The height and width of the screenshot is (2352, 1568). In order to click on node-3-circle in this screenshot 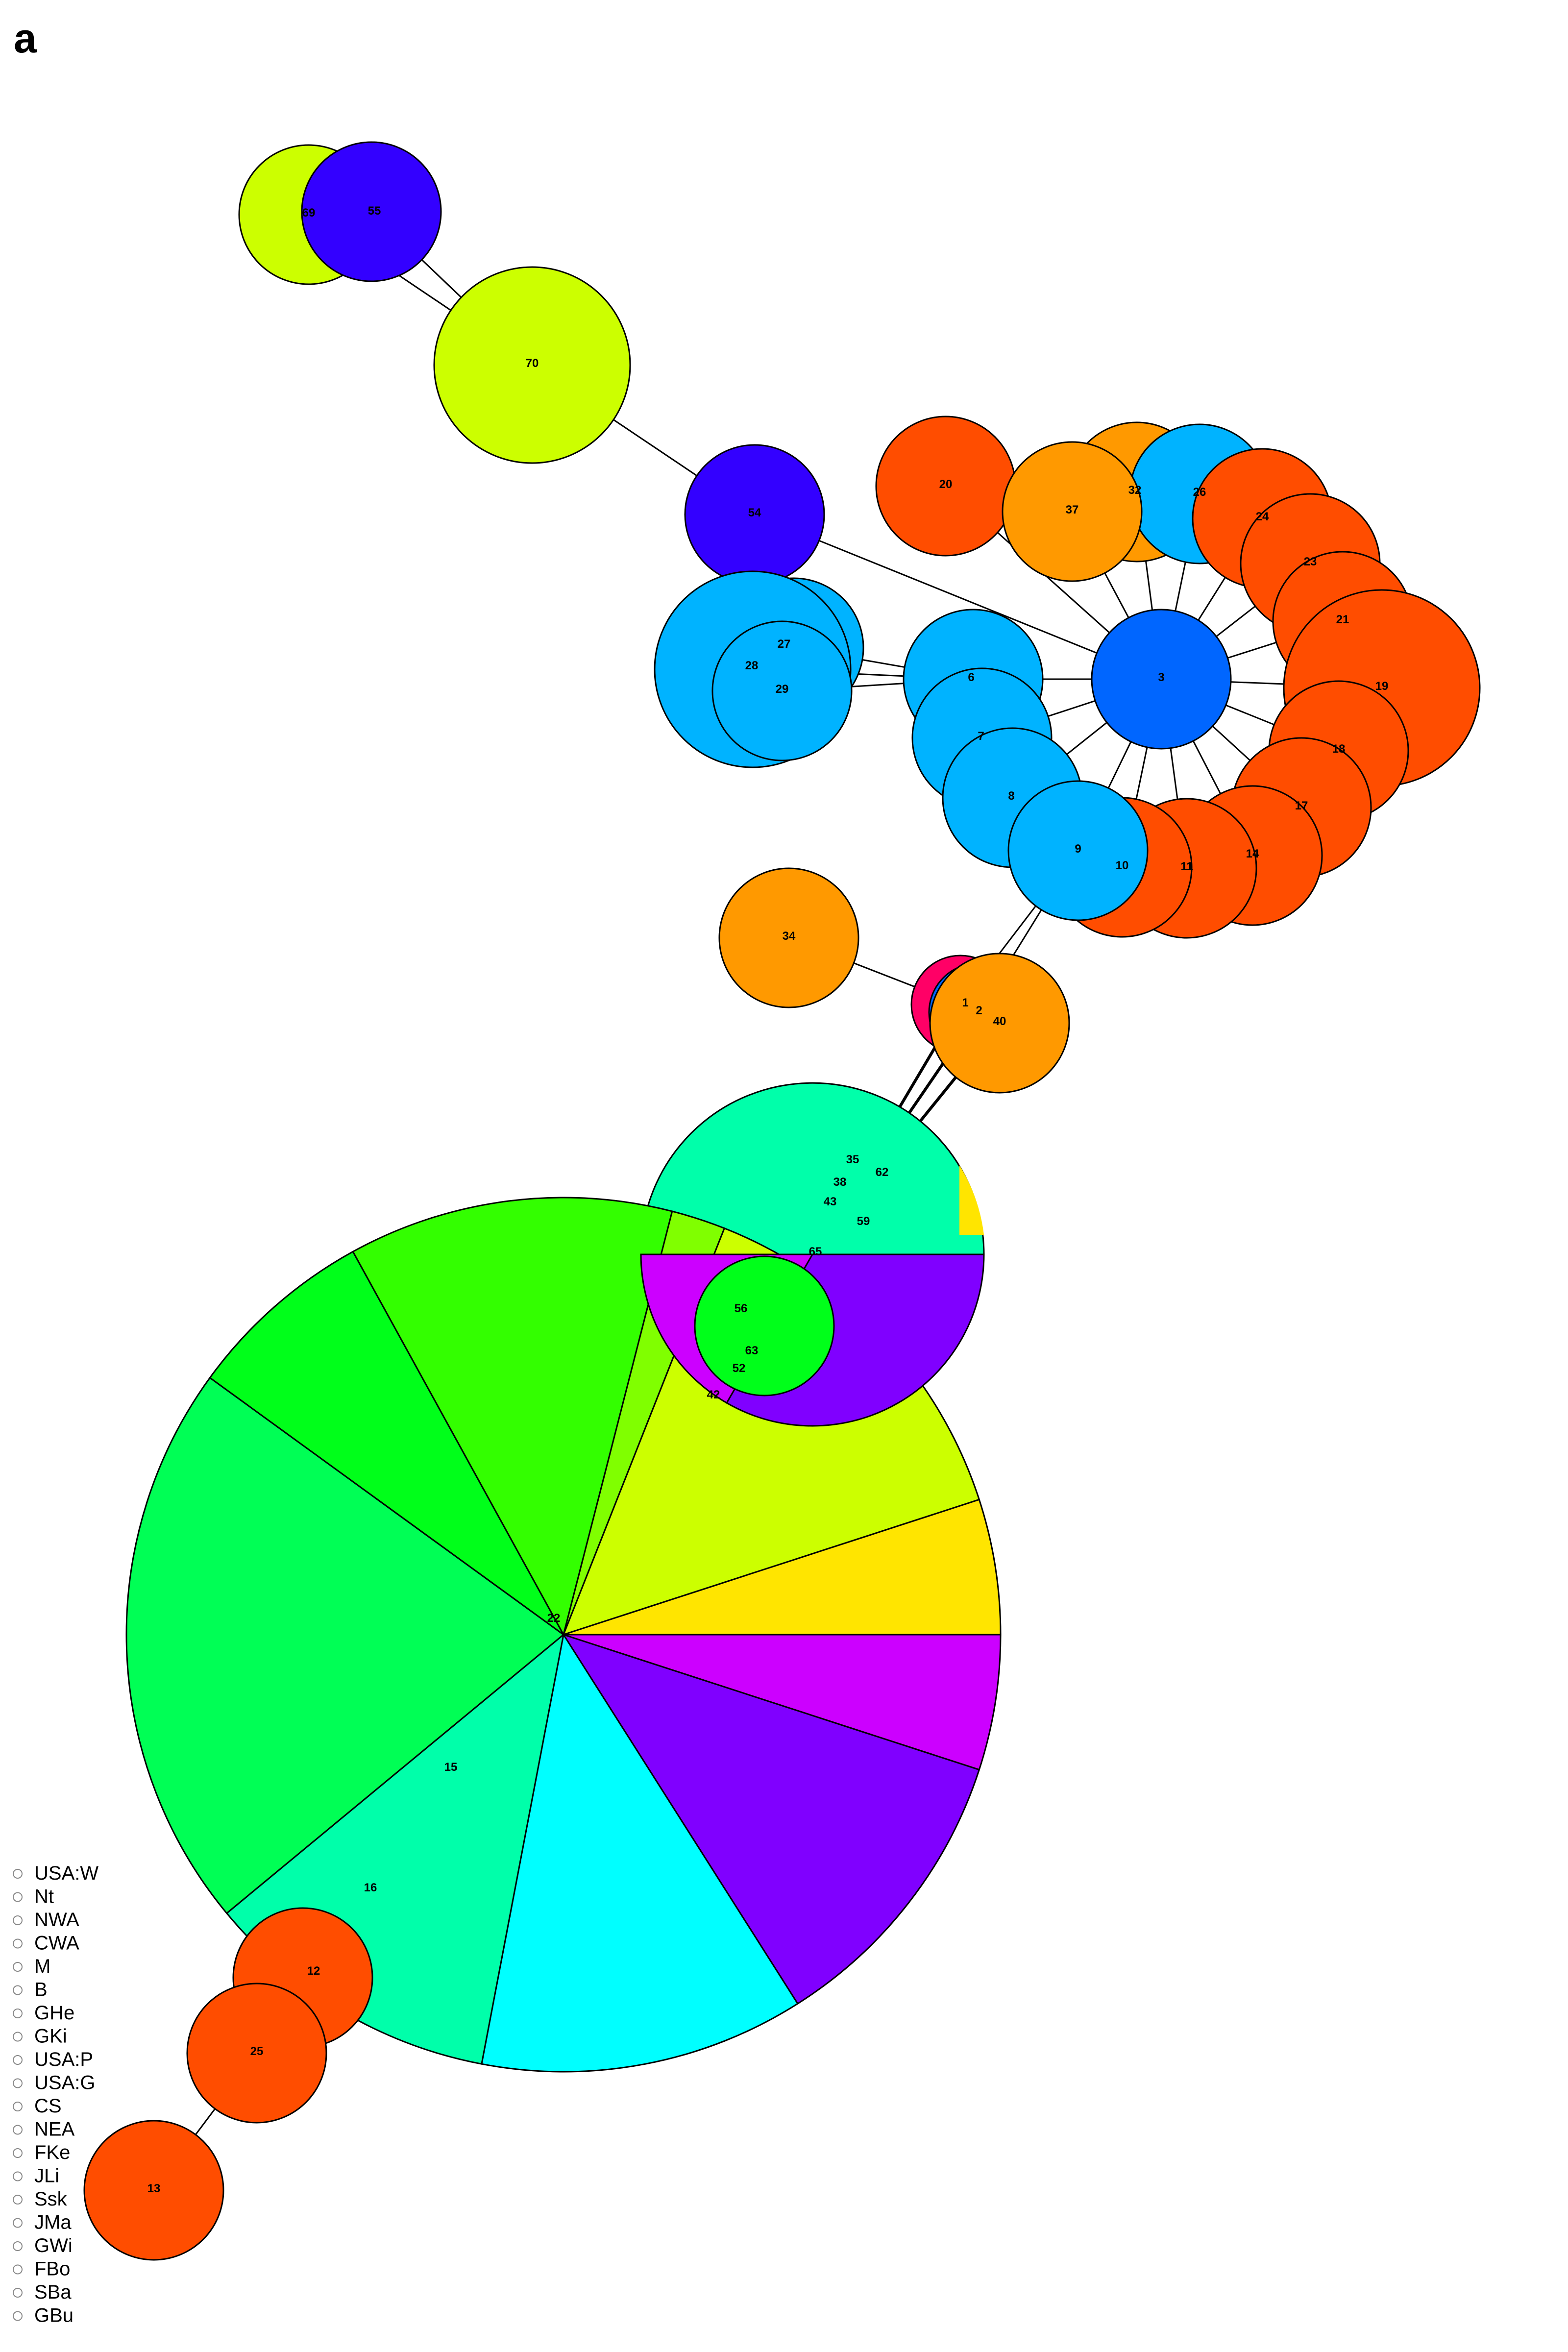, I will do `click(1161, 679)`.